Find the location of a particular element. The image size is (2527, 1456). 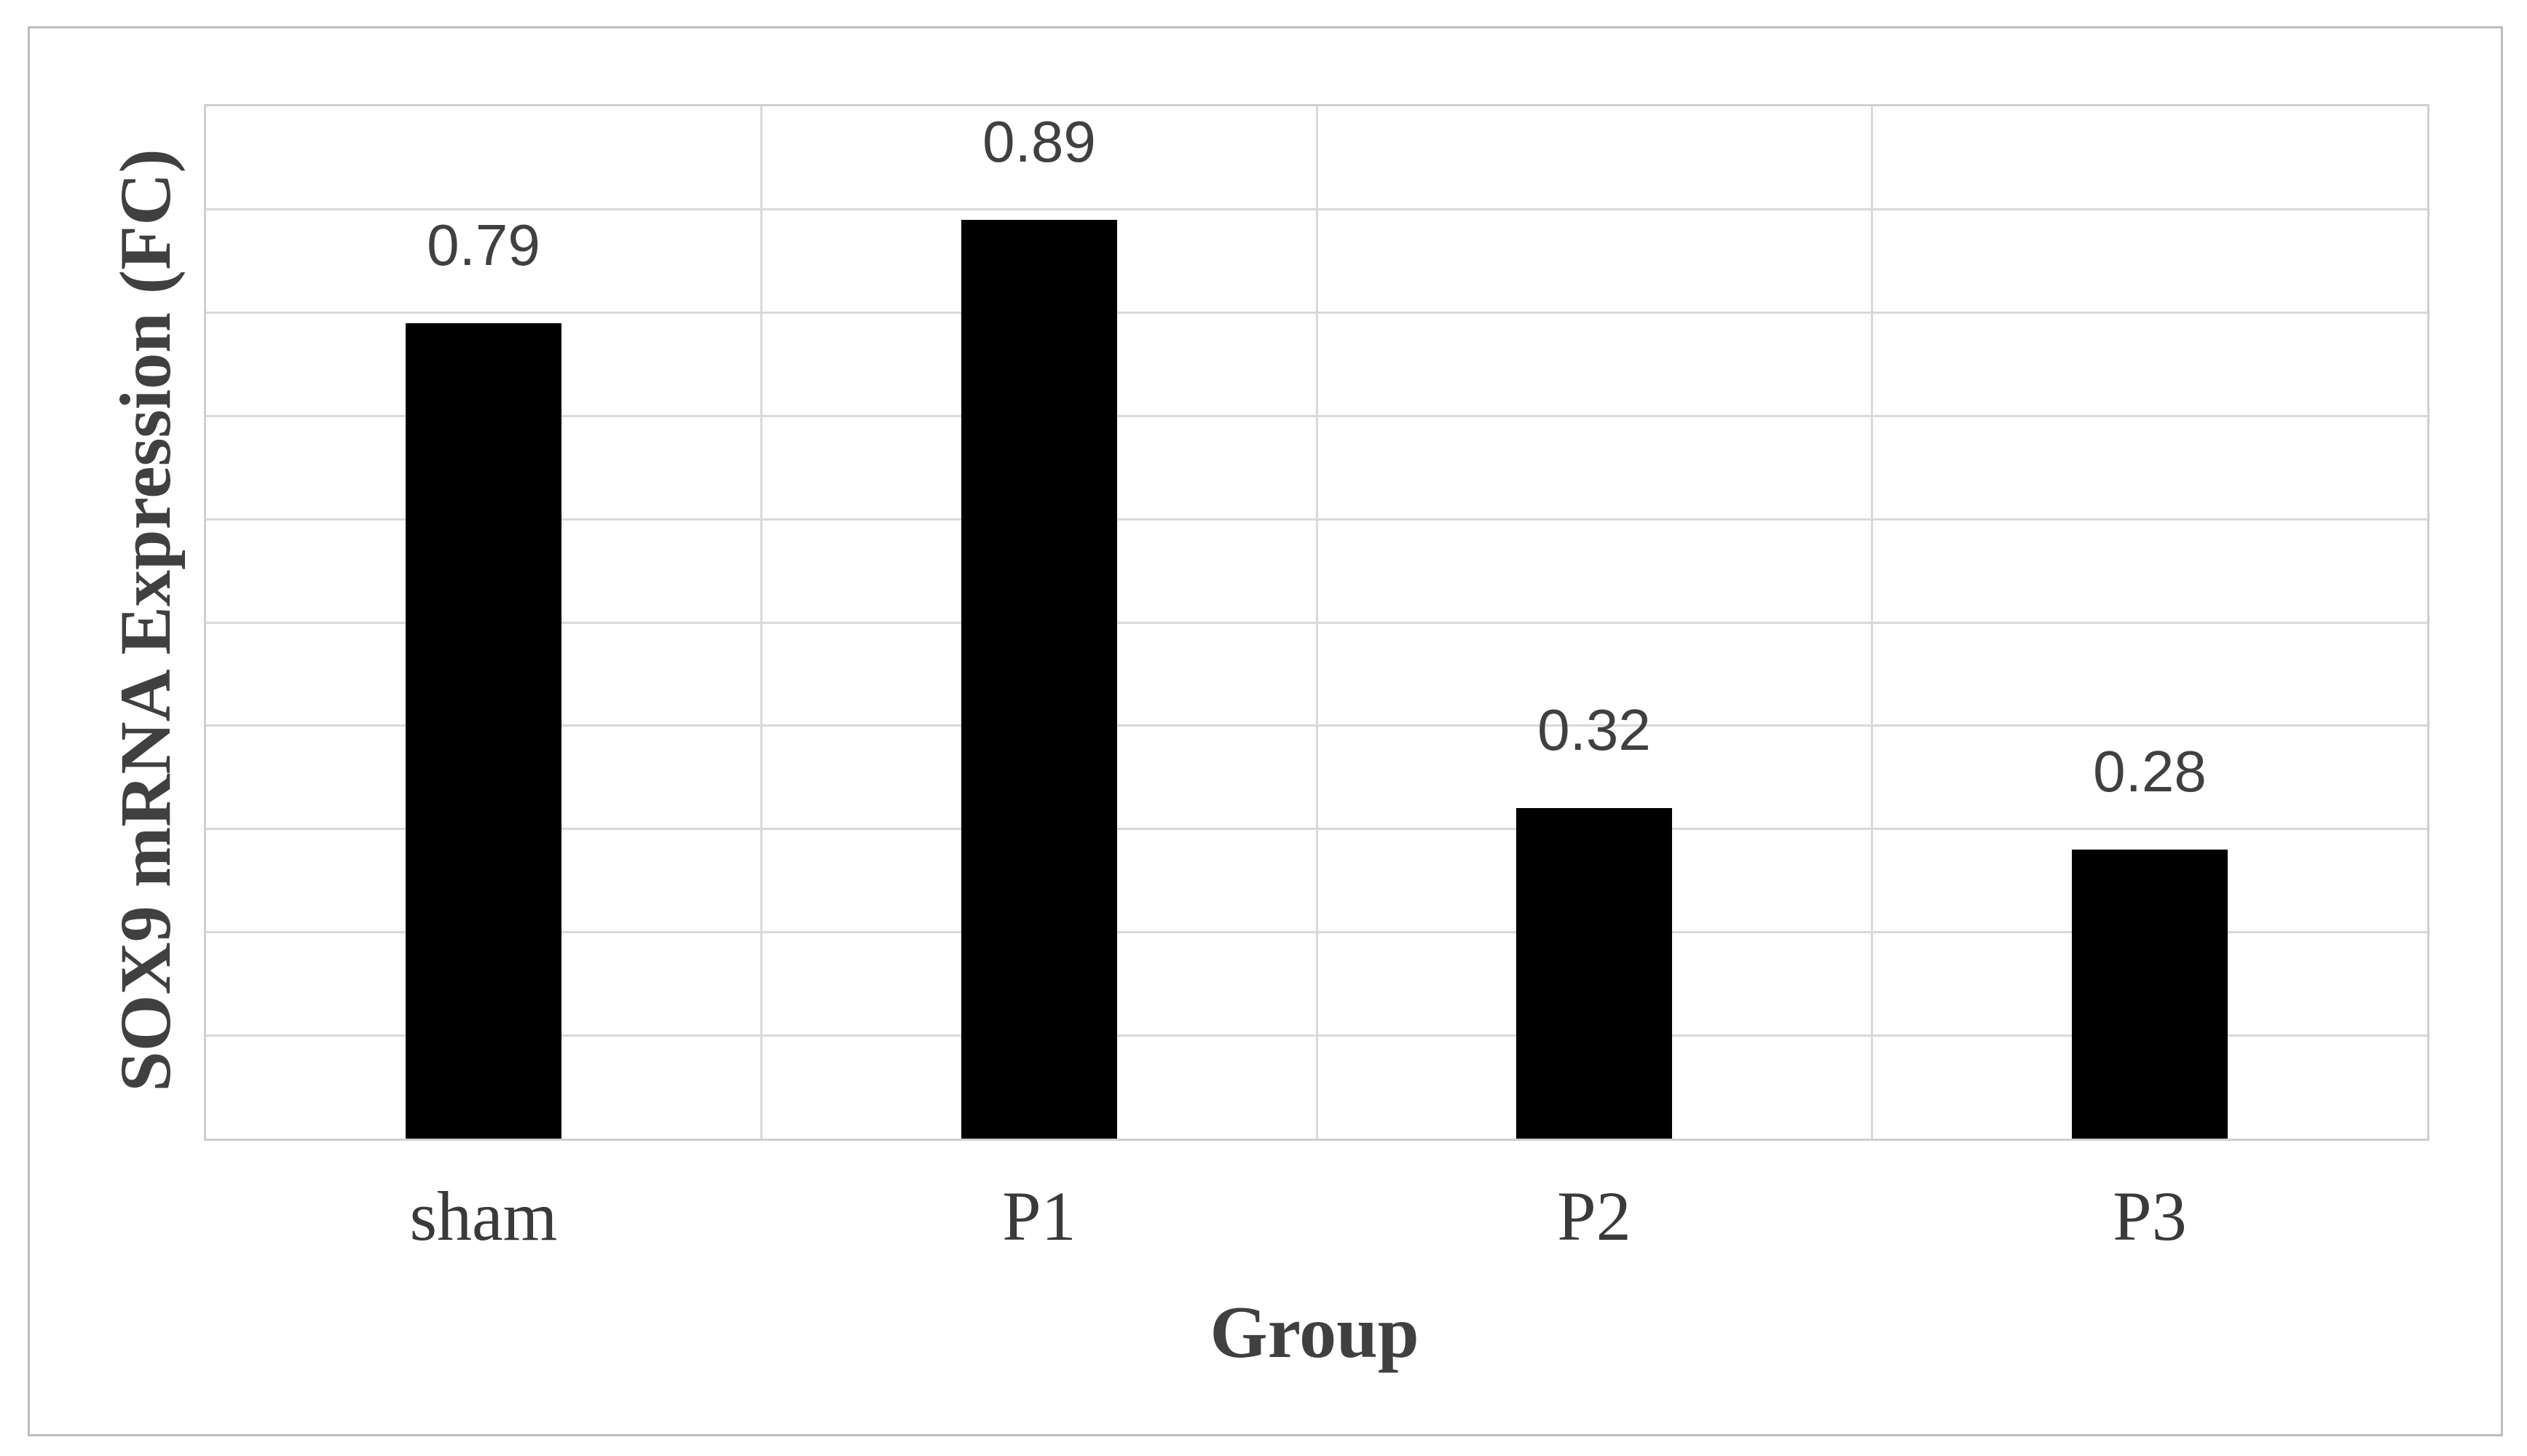

x-tick-label-sham: sham is located at coordinates (483, 1216).